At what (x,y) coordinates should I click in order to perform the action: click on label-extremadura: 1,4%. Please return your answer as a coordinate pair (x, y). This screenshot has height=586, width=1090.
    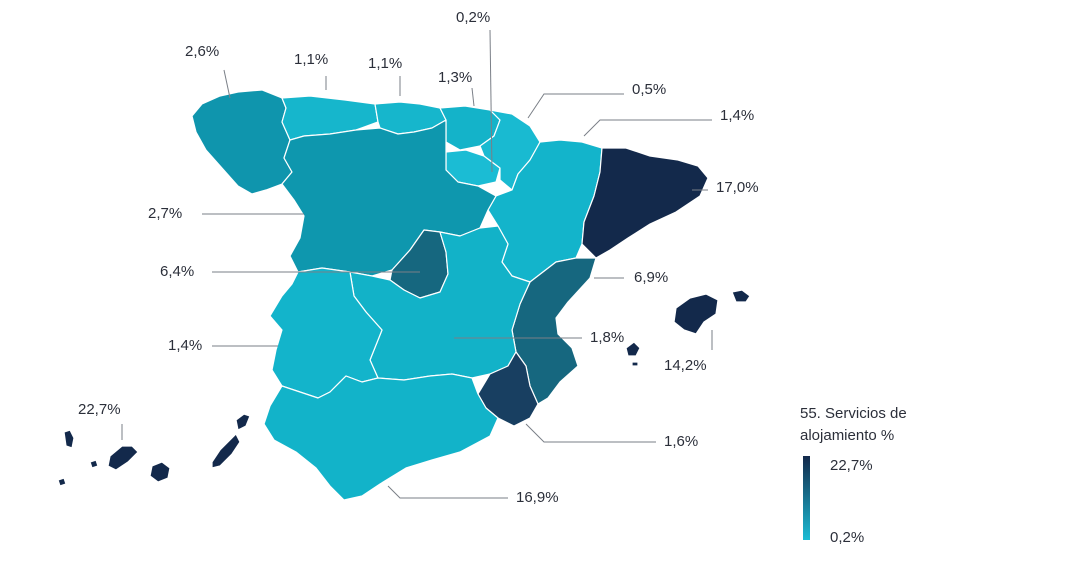
    Looking at the image, I should click on (185, 345).